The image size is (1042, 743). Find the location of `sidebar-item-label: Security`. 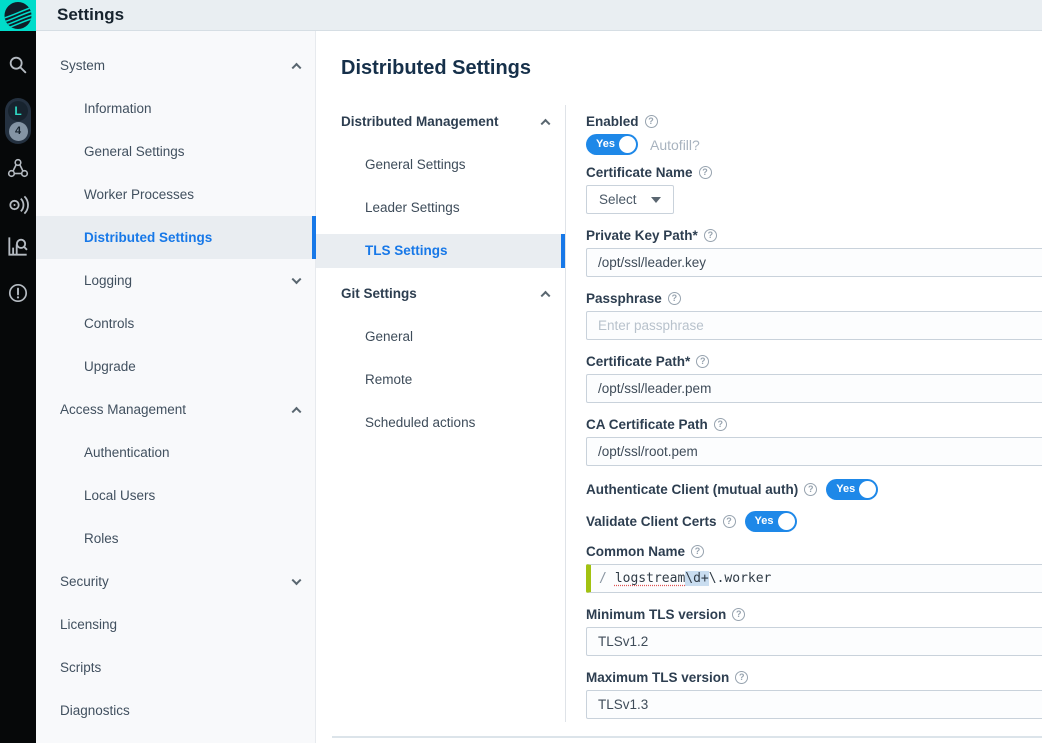

sidebar-item-label: Security is located at coordinates (84, 581).